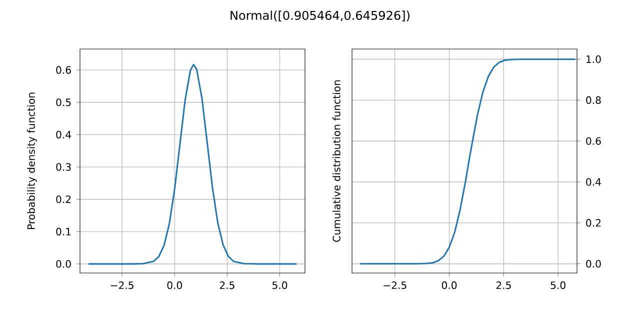 This screenshot has width=640, height=320. Describe the element at coordinates (320, 16) in the screenshot. I see `chart-title: Normal([0.905464,0.645926])` at that location.